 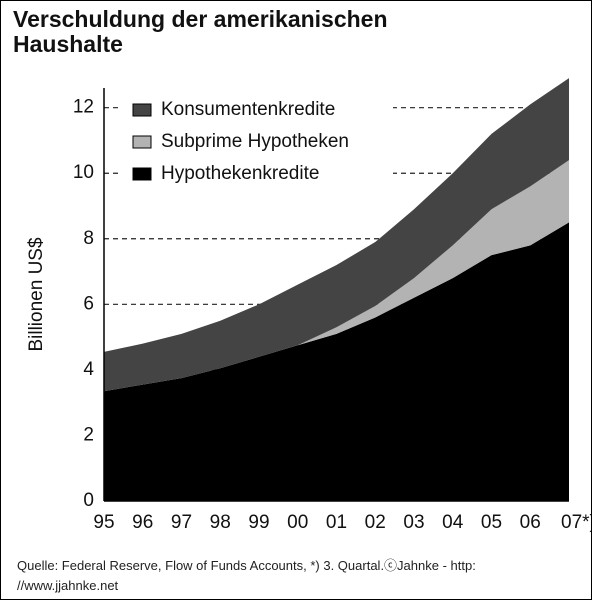 What do you see at coordinates (103, 522) in the screenshot?
I see `x-tick-label: 95` at bounding box center [103, 522].